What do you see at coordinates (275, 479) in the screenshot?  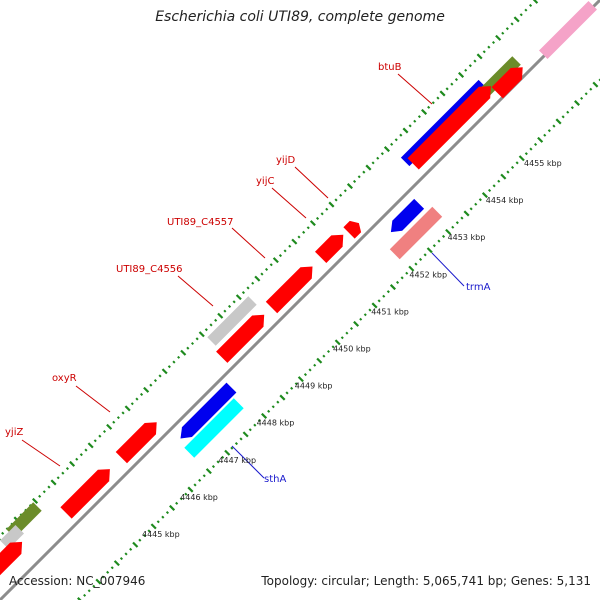 I see `gene-label-stha: sthA` at bounding box center [275, 479].